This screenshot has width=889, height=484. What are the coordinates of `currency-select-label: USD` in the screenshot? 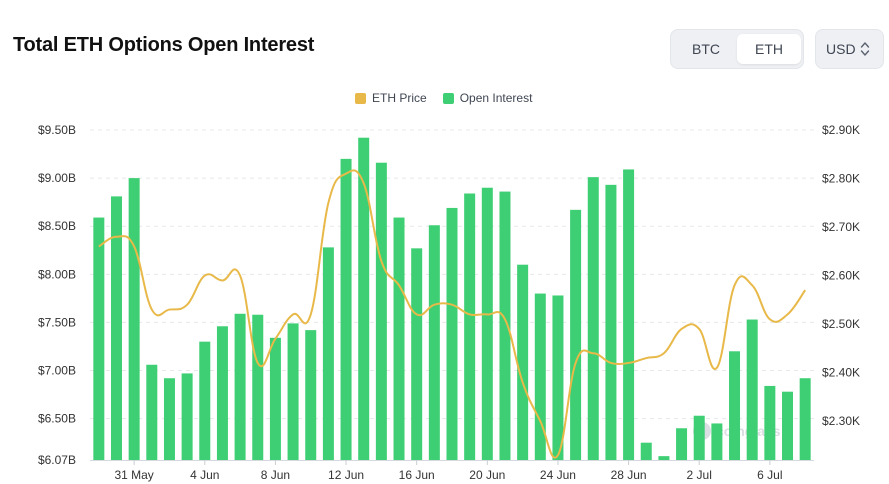 It's located at (841, 49).